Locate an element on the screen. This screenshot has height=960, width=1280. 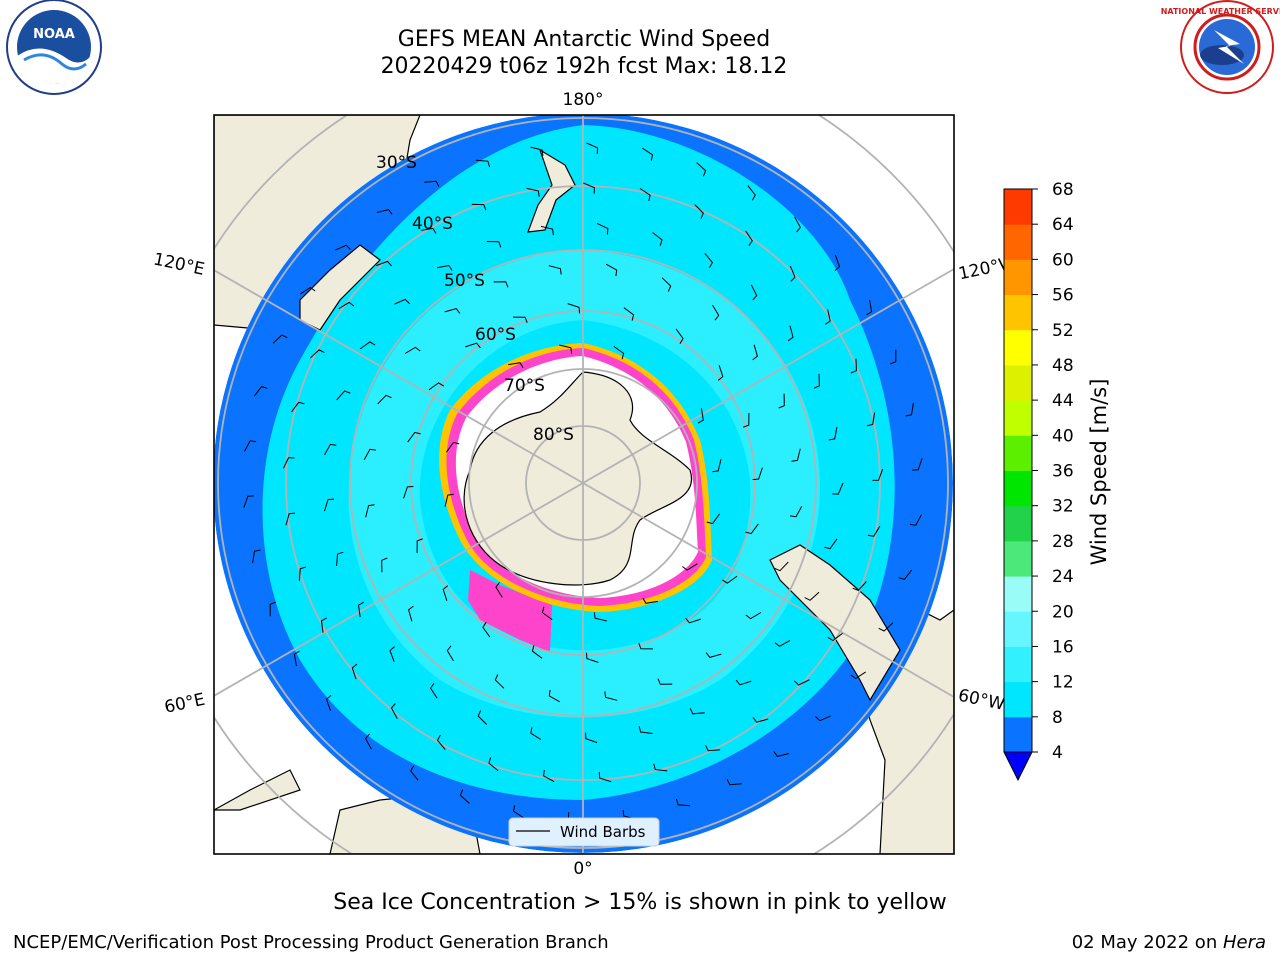
lat-label-70s: 70°S is located at coordinates (524, 386).